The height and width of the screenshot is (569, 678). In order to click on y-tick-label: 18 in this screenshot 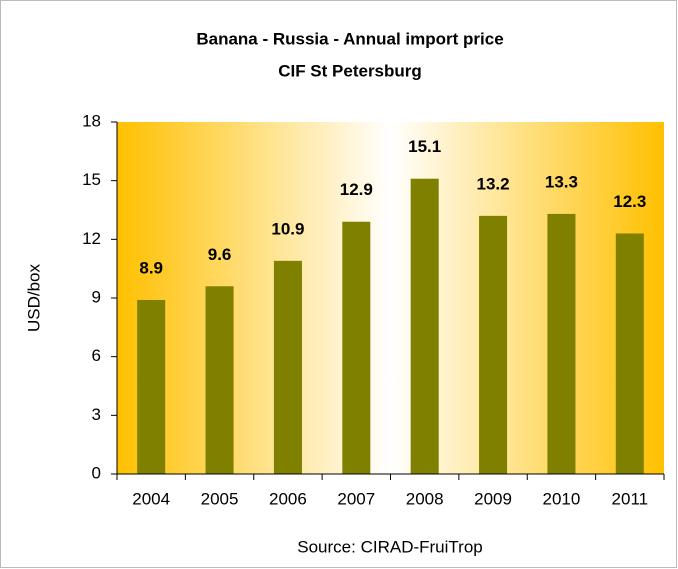, I will do `click(91, 120)`.